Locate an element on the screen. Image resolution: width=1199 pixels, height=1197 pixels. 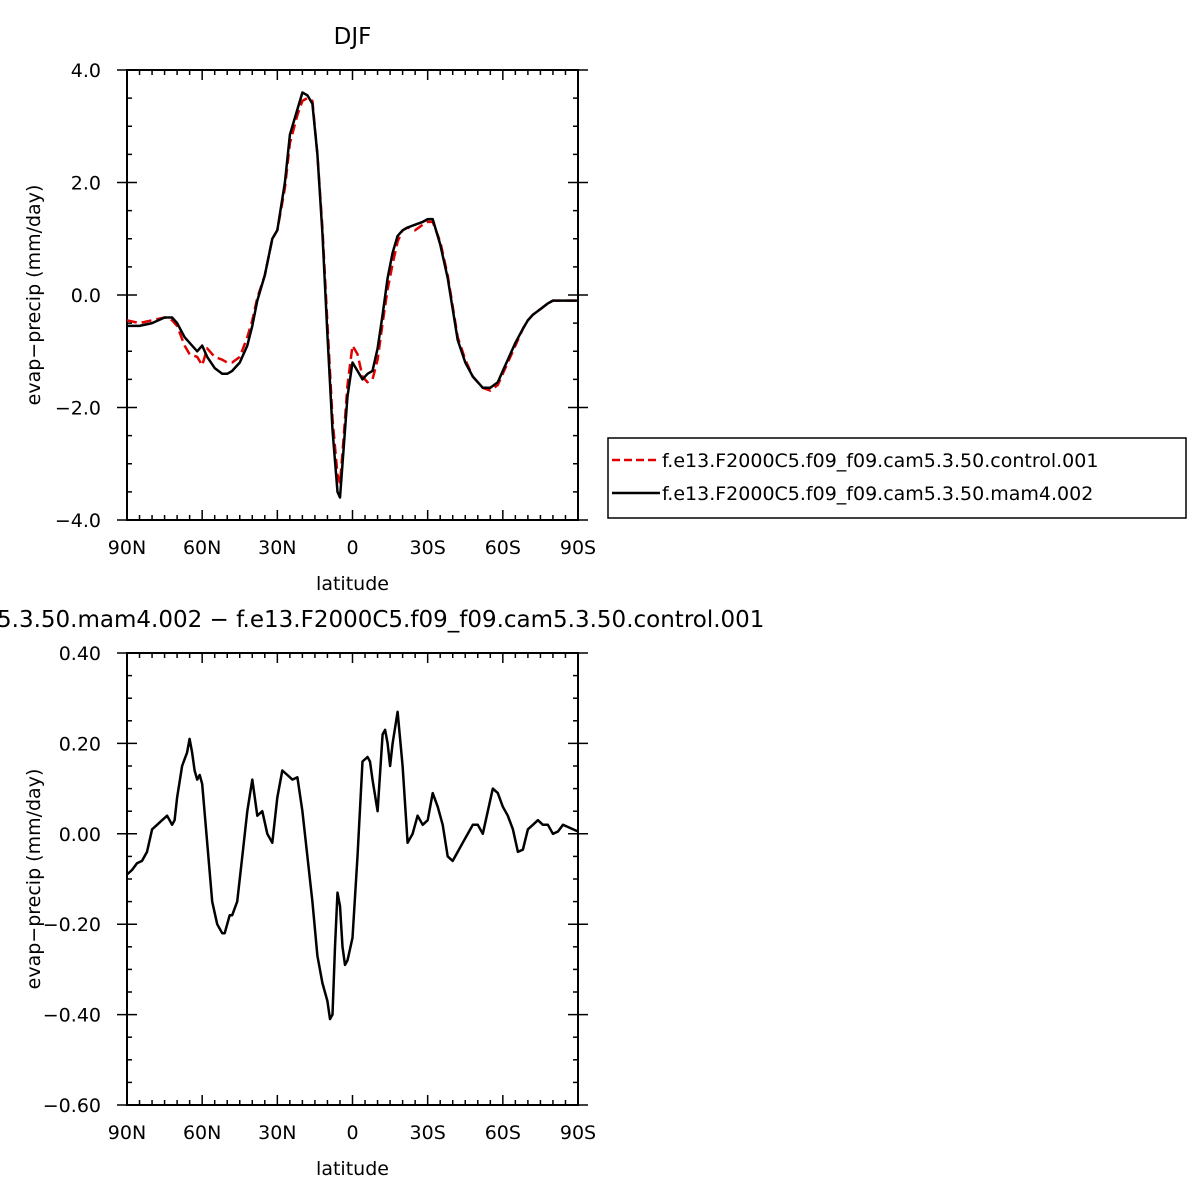
y-tick-label: −4.0 is located at coordinates (78, 521).